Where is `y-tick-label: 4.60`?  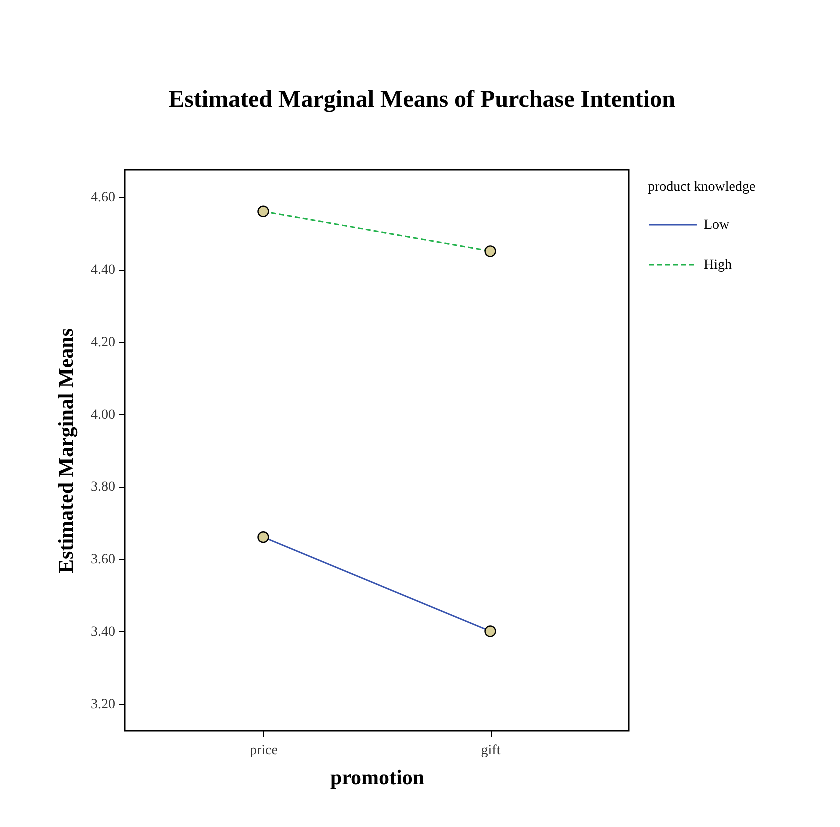
y-tick-label: 4.60 is located at coordinates (103, 198).